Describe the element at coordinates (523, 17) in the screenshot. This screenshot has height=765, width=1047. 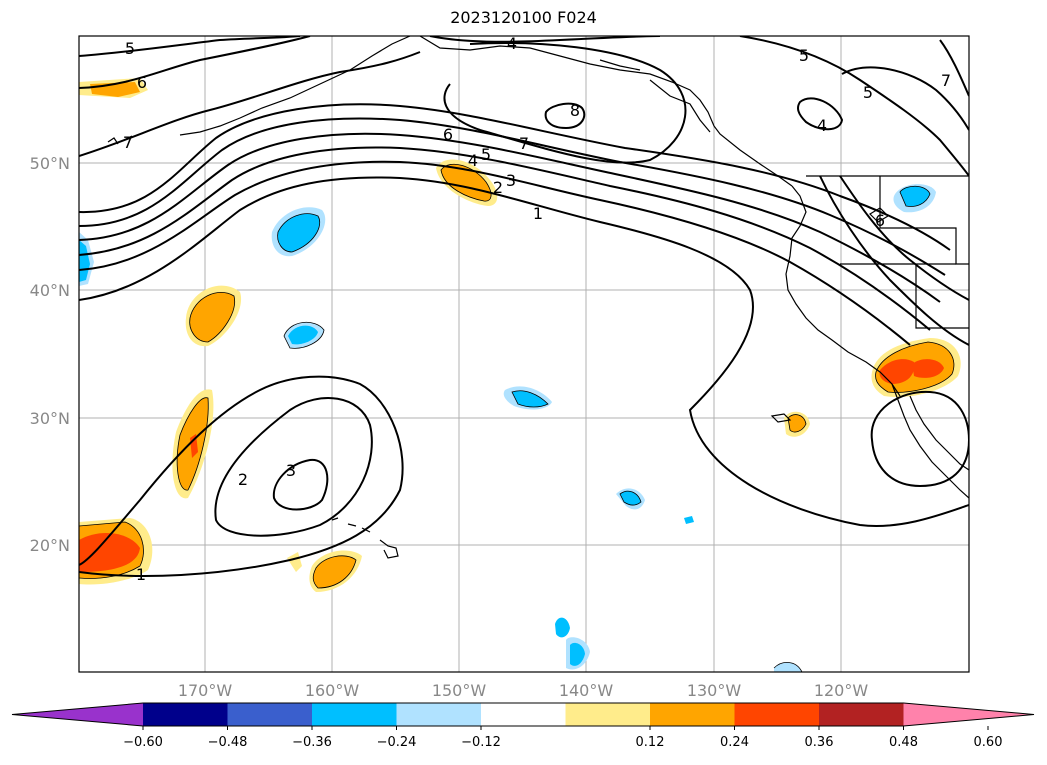
I see `map-title: 2023120100 F024` at that location.